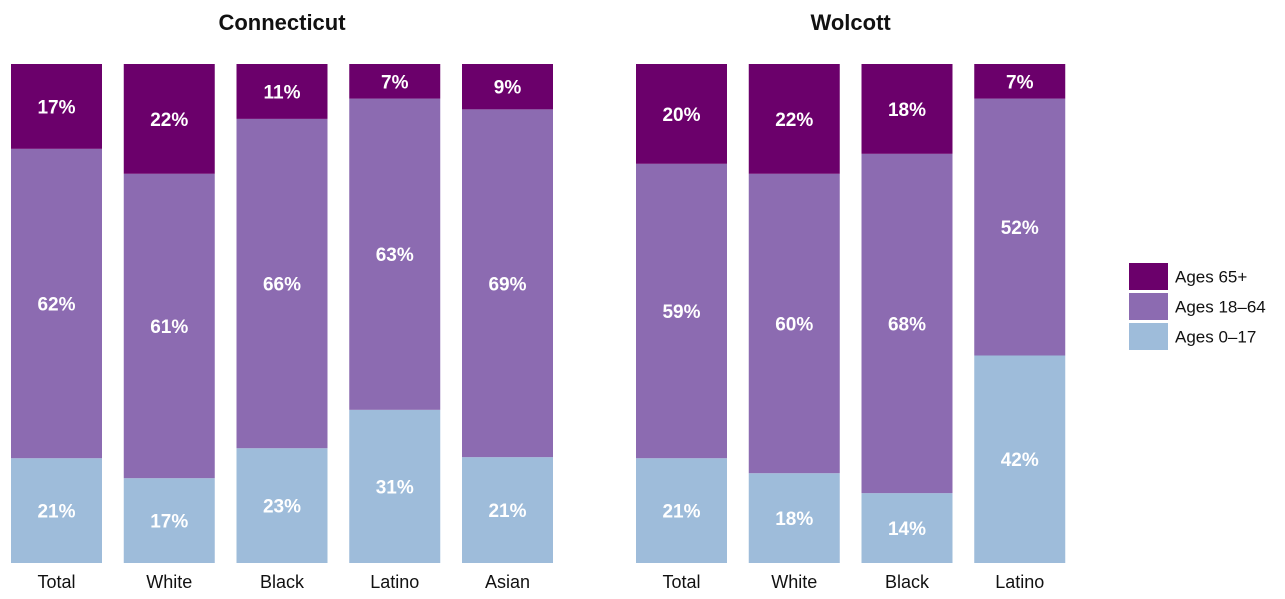 Image resolution: width=1285 pixels, height=599 pixels. What do you see at coordinates (794, 582) in the screenshot?
I see `category-label-wolcott-white: White` at bounding box center [794, 582].